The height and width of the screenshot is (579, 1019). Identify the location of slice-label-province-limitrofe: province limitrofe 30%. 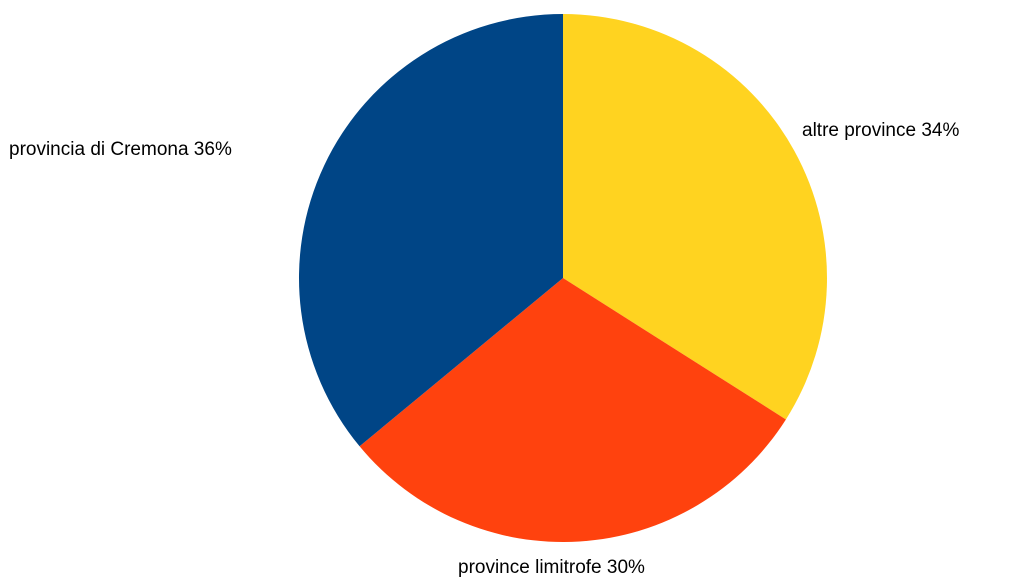
(551, 567).